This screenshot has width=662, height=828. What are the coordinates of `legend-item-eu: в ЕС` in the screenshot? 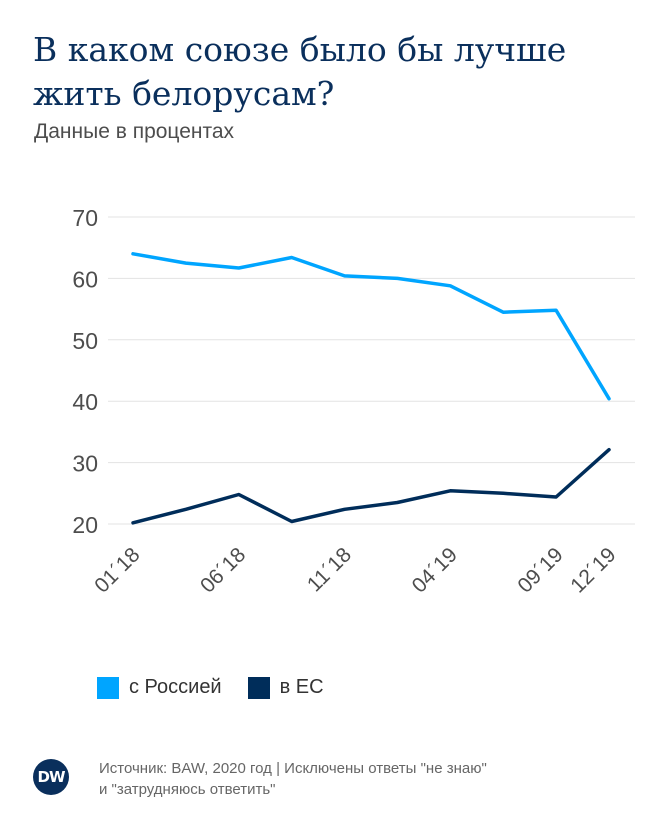 It's located at (285, 687).